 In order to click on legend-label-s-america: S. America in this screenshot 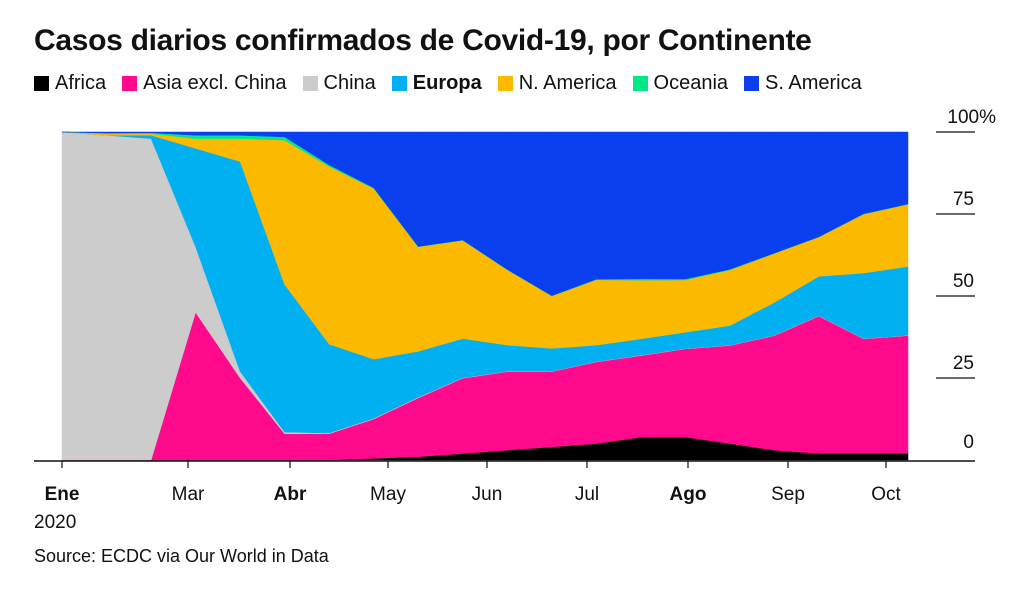, I will do `click(813, 83)`.